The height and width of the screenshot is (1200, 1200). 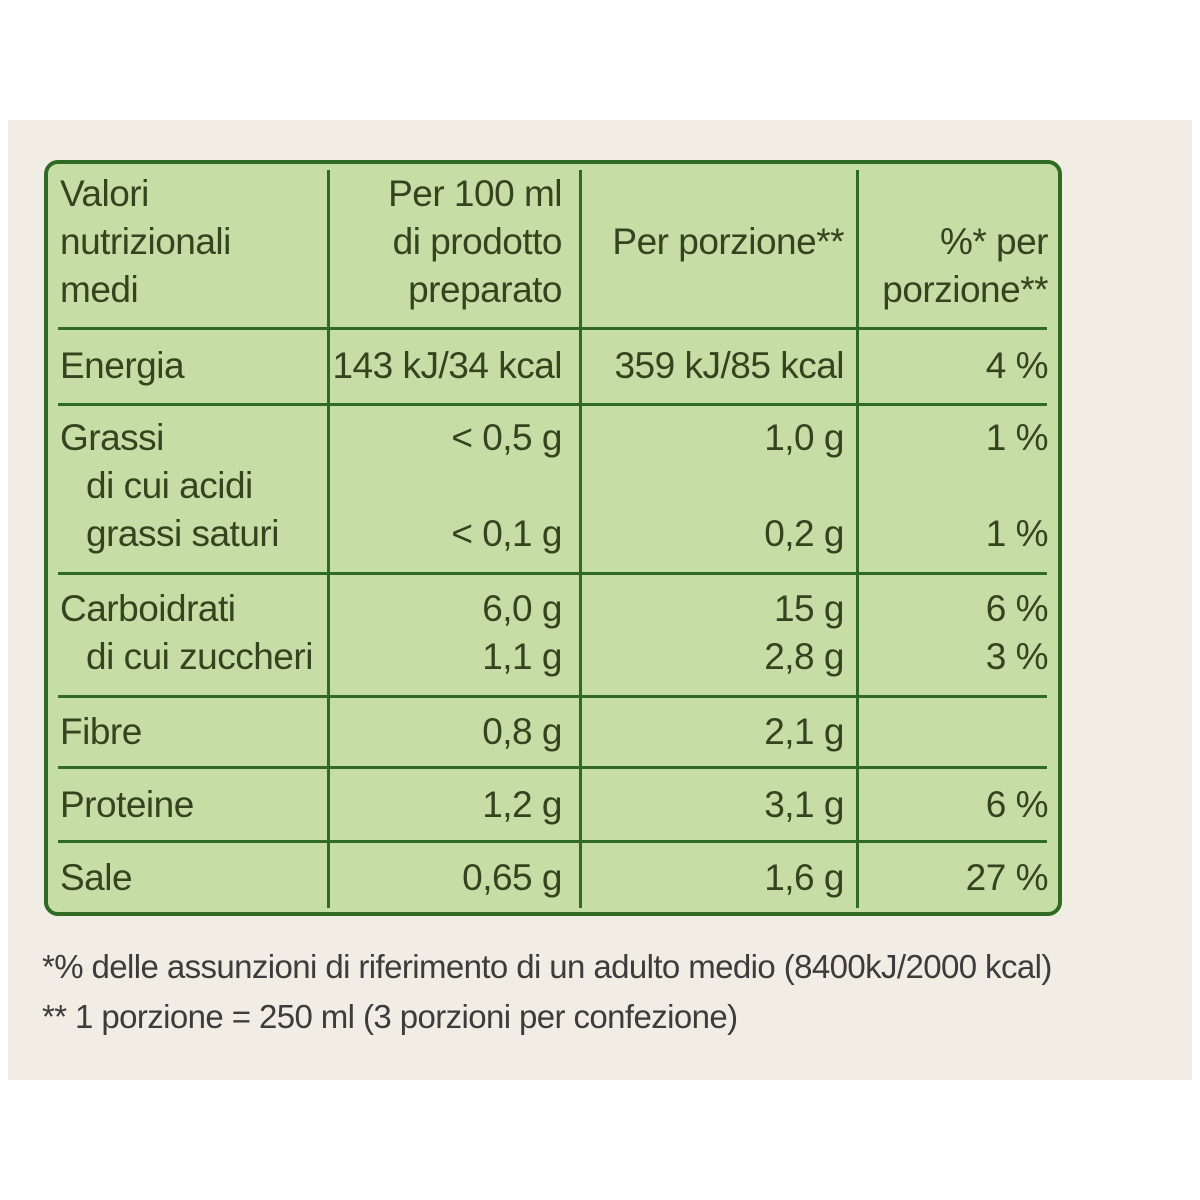 What do you see at coordinates (101, 731) in the screenshot?
I see `row-label-fibre: Fibre` at bounding box center [101, 731].